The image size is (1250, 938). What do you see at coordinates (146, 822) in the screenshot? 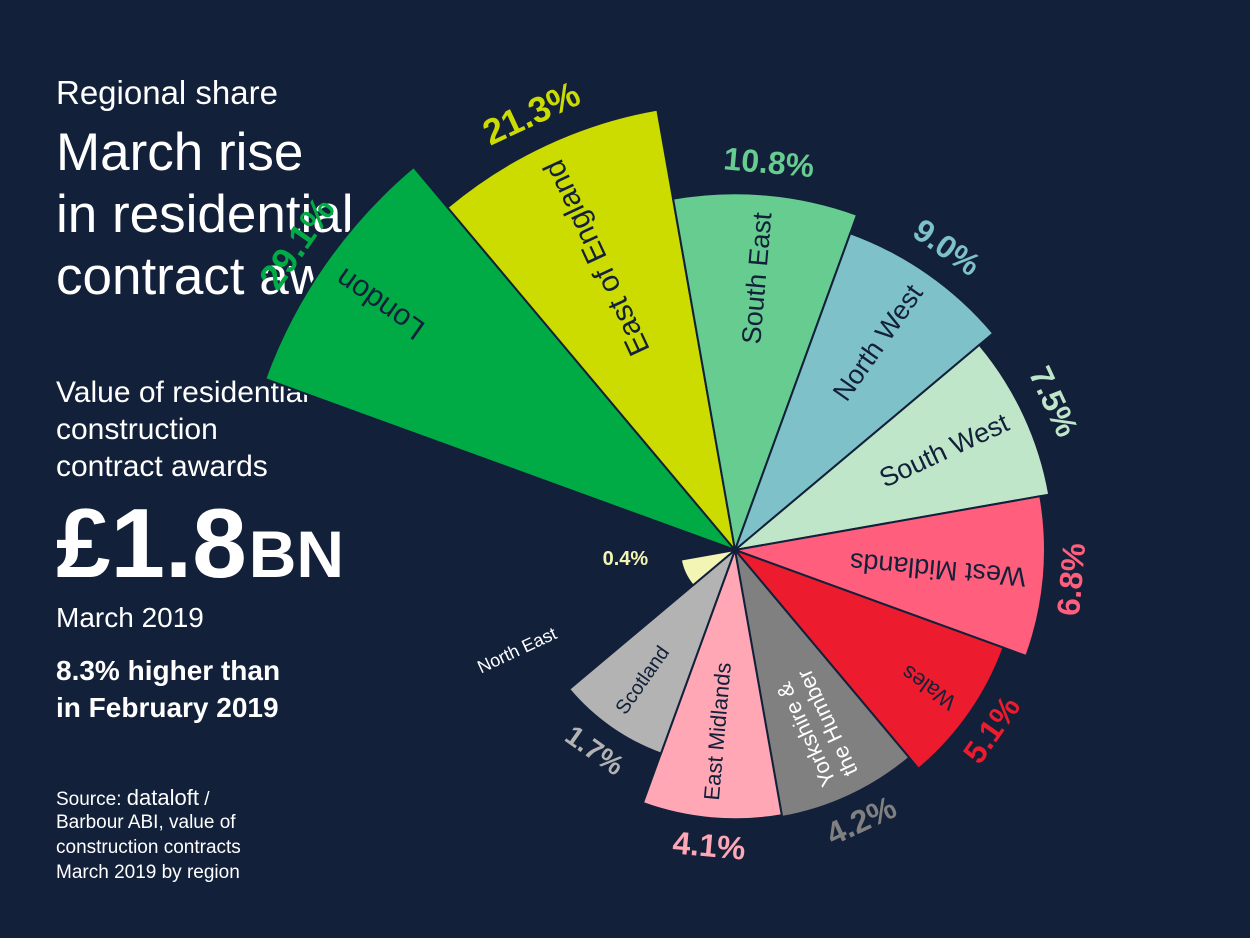
I see `source-line: Barbour ABI, value of` at bounding box center [146, 822].